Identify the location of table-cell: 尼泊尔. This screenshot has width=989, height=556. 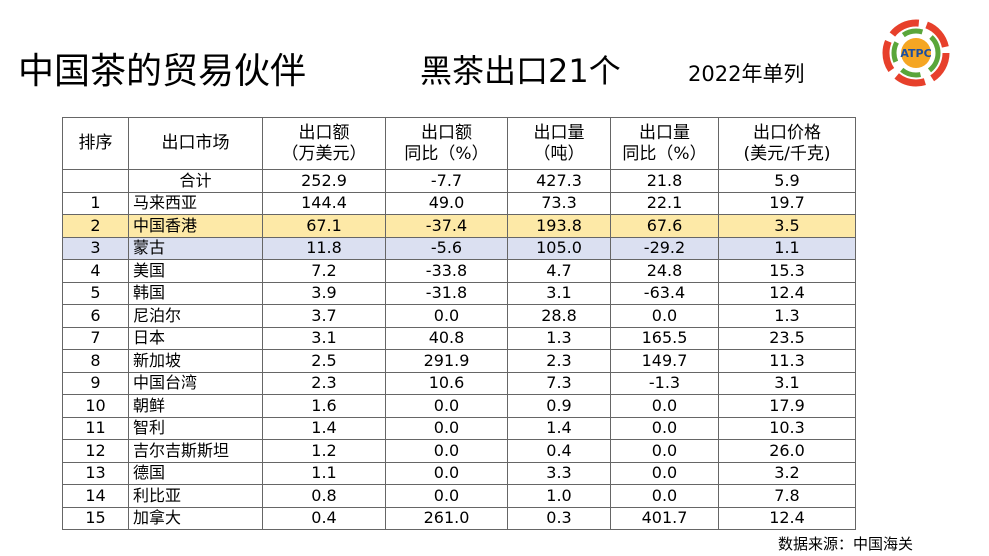
(195, 316).